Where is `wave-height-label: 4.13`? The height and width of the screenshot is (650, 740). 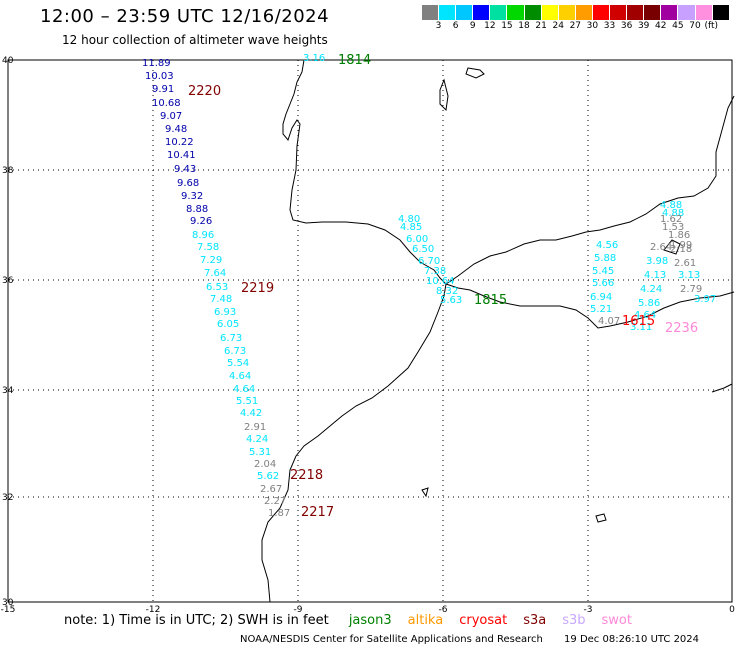
wave-height-label: 4.13 is located at coordinates (655, 275).